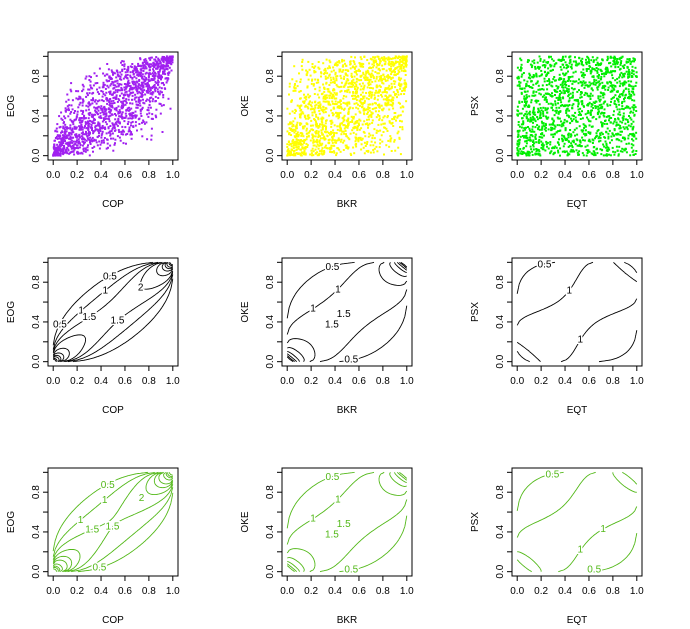 This screenshot has height=629, width=690. I want to click on x-tick-label: 0.6, so click(589, 591).